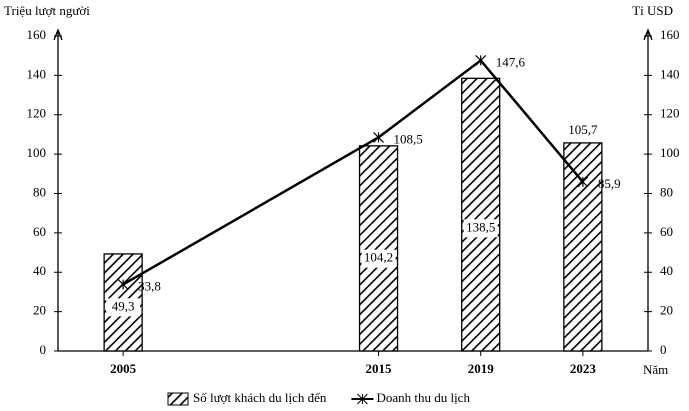 The width and height of the screenshot is (689, 411). I want to click on y-tick-label: 80, so click(39, 191).